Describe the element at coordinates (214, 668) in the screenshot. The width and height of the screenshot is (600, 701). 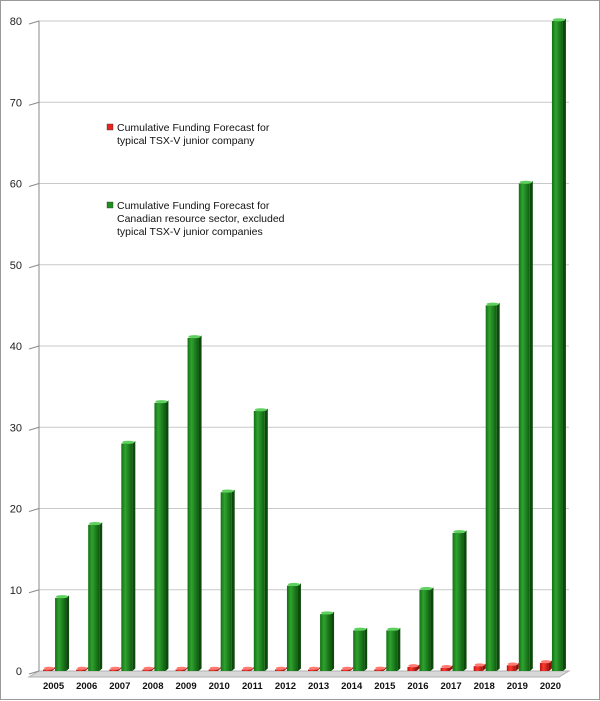
I see `bar-red-2010` at that location.